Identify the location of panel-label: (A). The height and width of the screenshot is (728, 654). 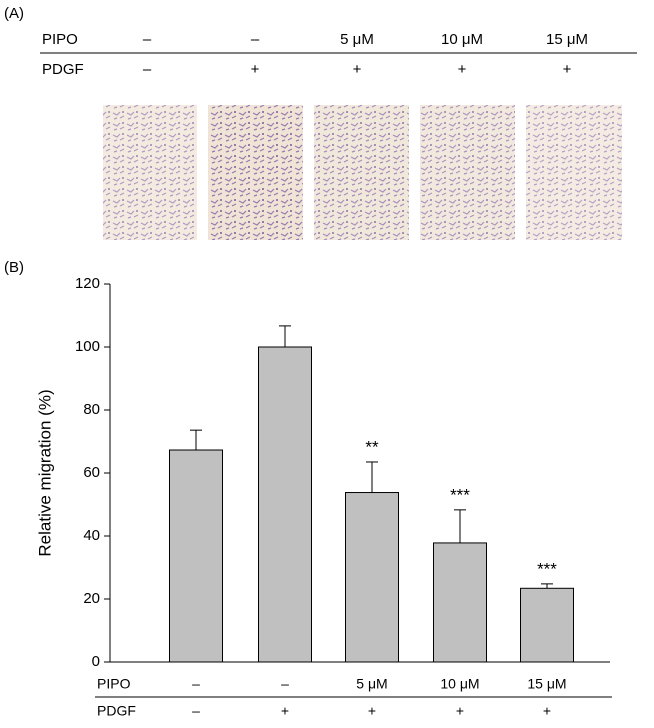
(14, 13).